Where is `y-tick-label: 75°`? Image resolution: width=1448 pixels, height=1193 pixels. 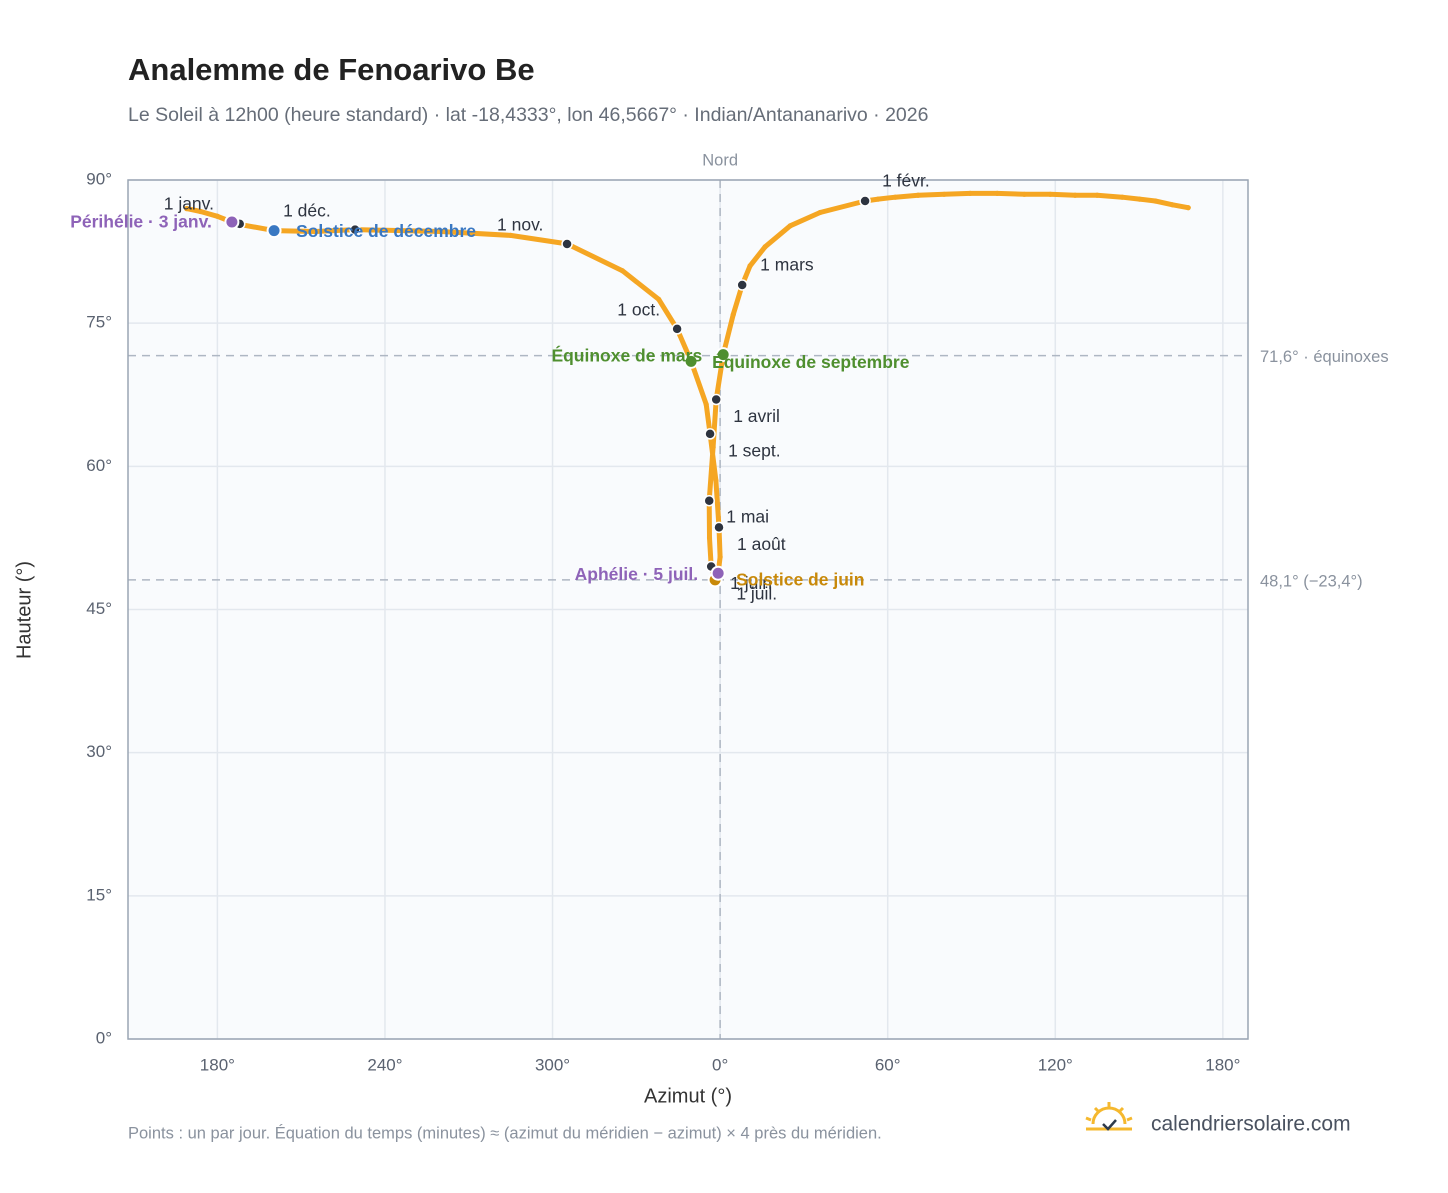 y-tick-label: 75° is located at coordinates (99, 322).